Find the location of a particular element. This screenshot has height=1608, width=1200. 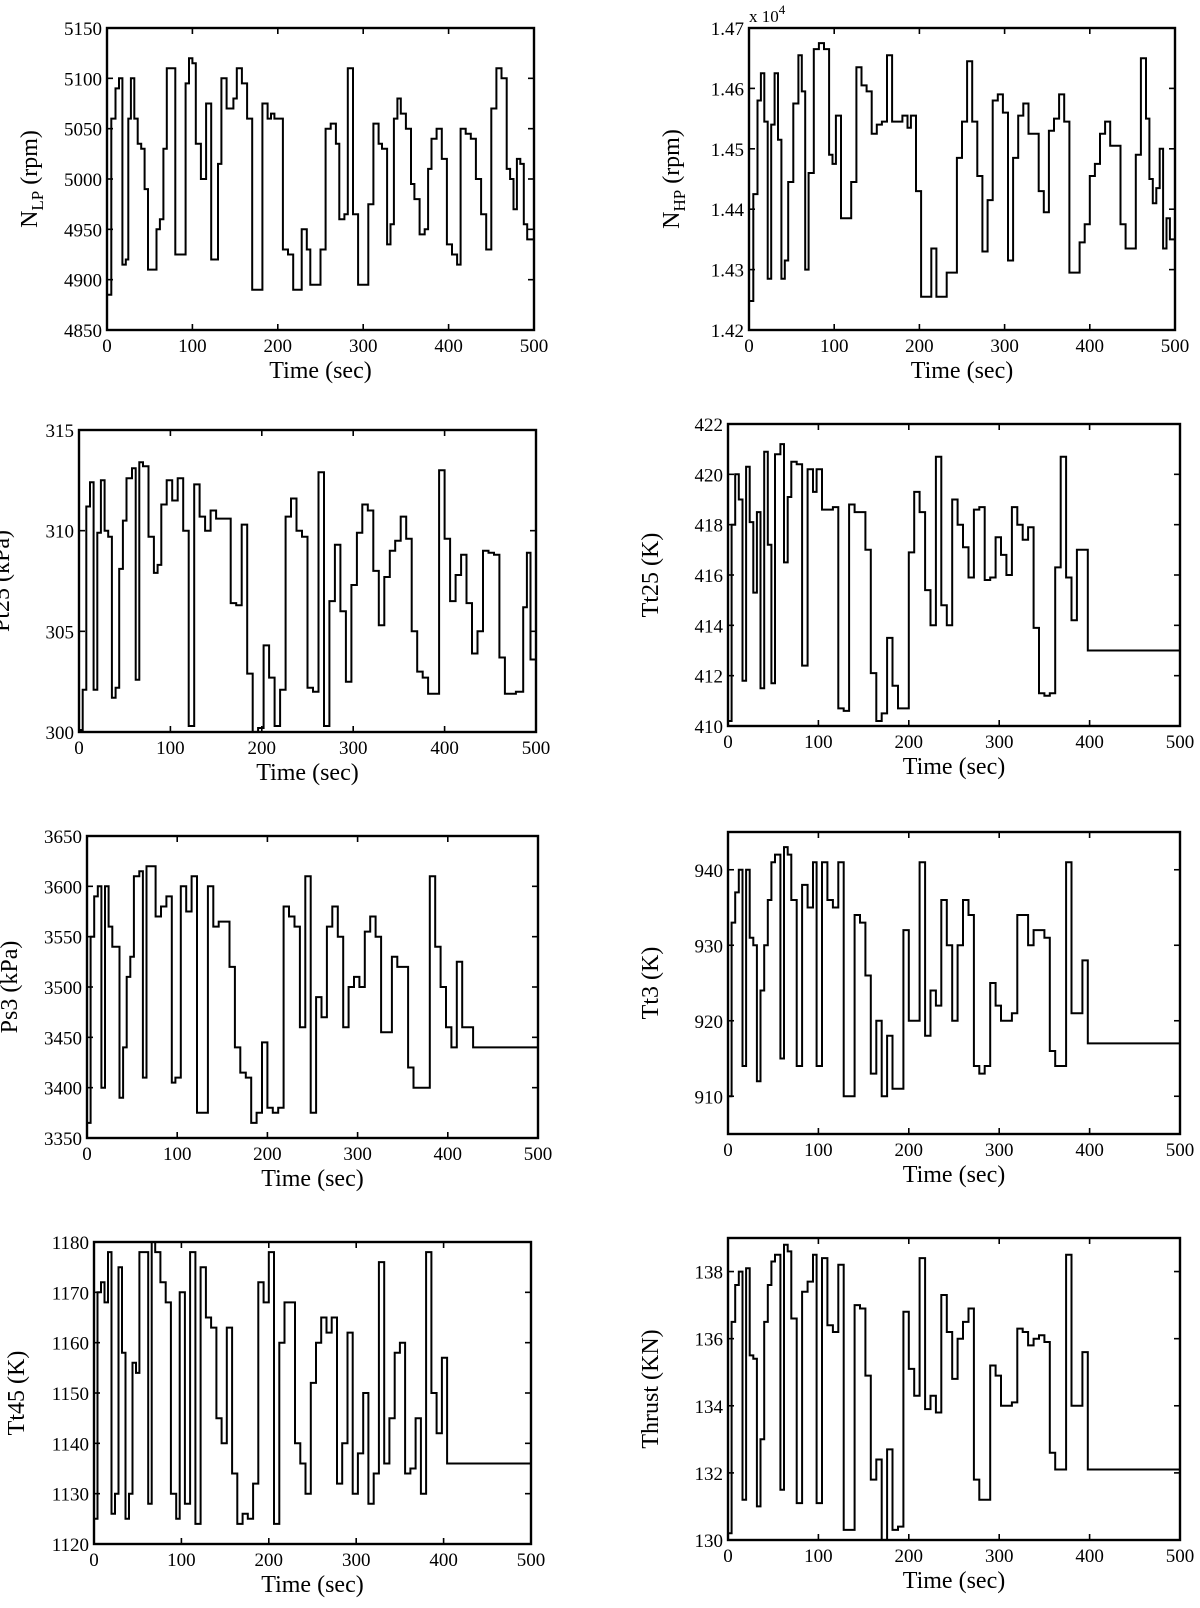

nhp-ytick-label: 1.43 is located at coordinates (727, 271).